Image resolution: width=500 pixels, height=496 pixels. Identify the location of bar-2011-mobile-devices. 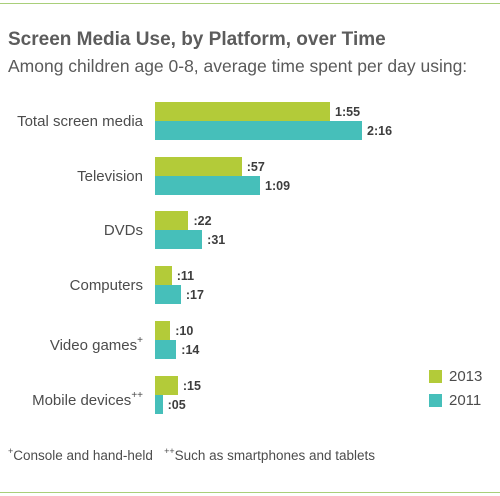
(159, 404).